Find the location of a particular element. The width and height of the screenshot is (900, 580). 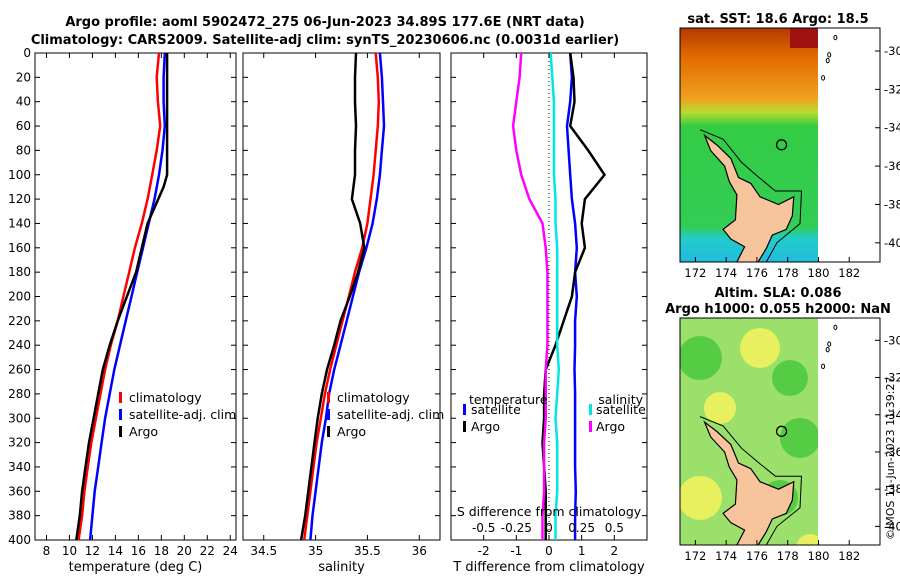

xtick-label: 0 is located at coordinates (549, 551).